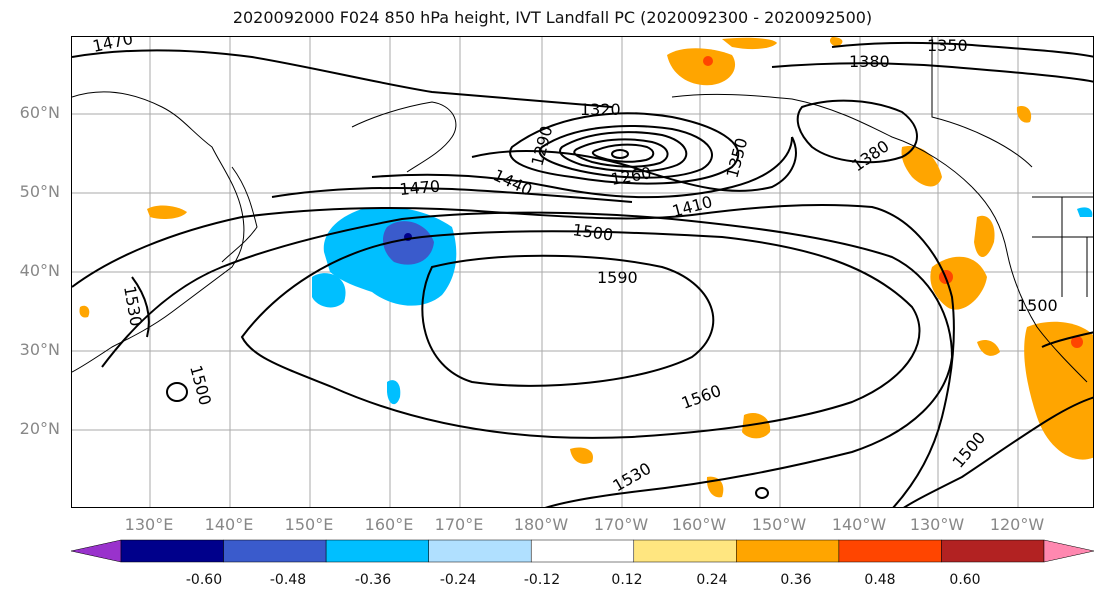  Describe the element at coordinates (204, 580) in the screenshot. I see `colorbar-tick-label: -0.60` at that location.